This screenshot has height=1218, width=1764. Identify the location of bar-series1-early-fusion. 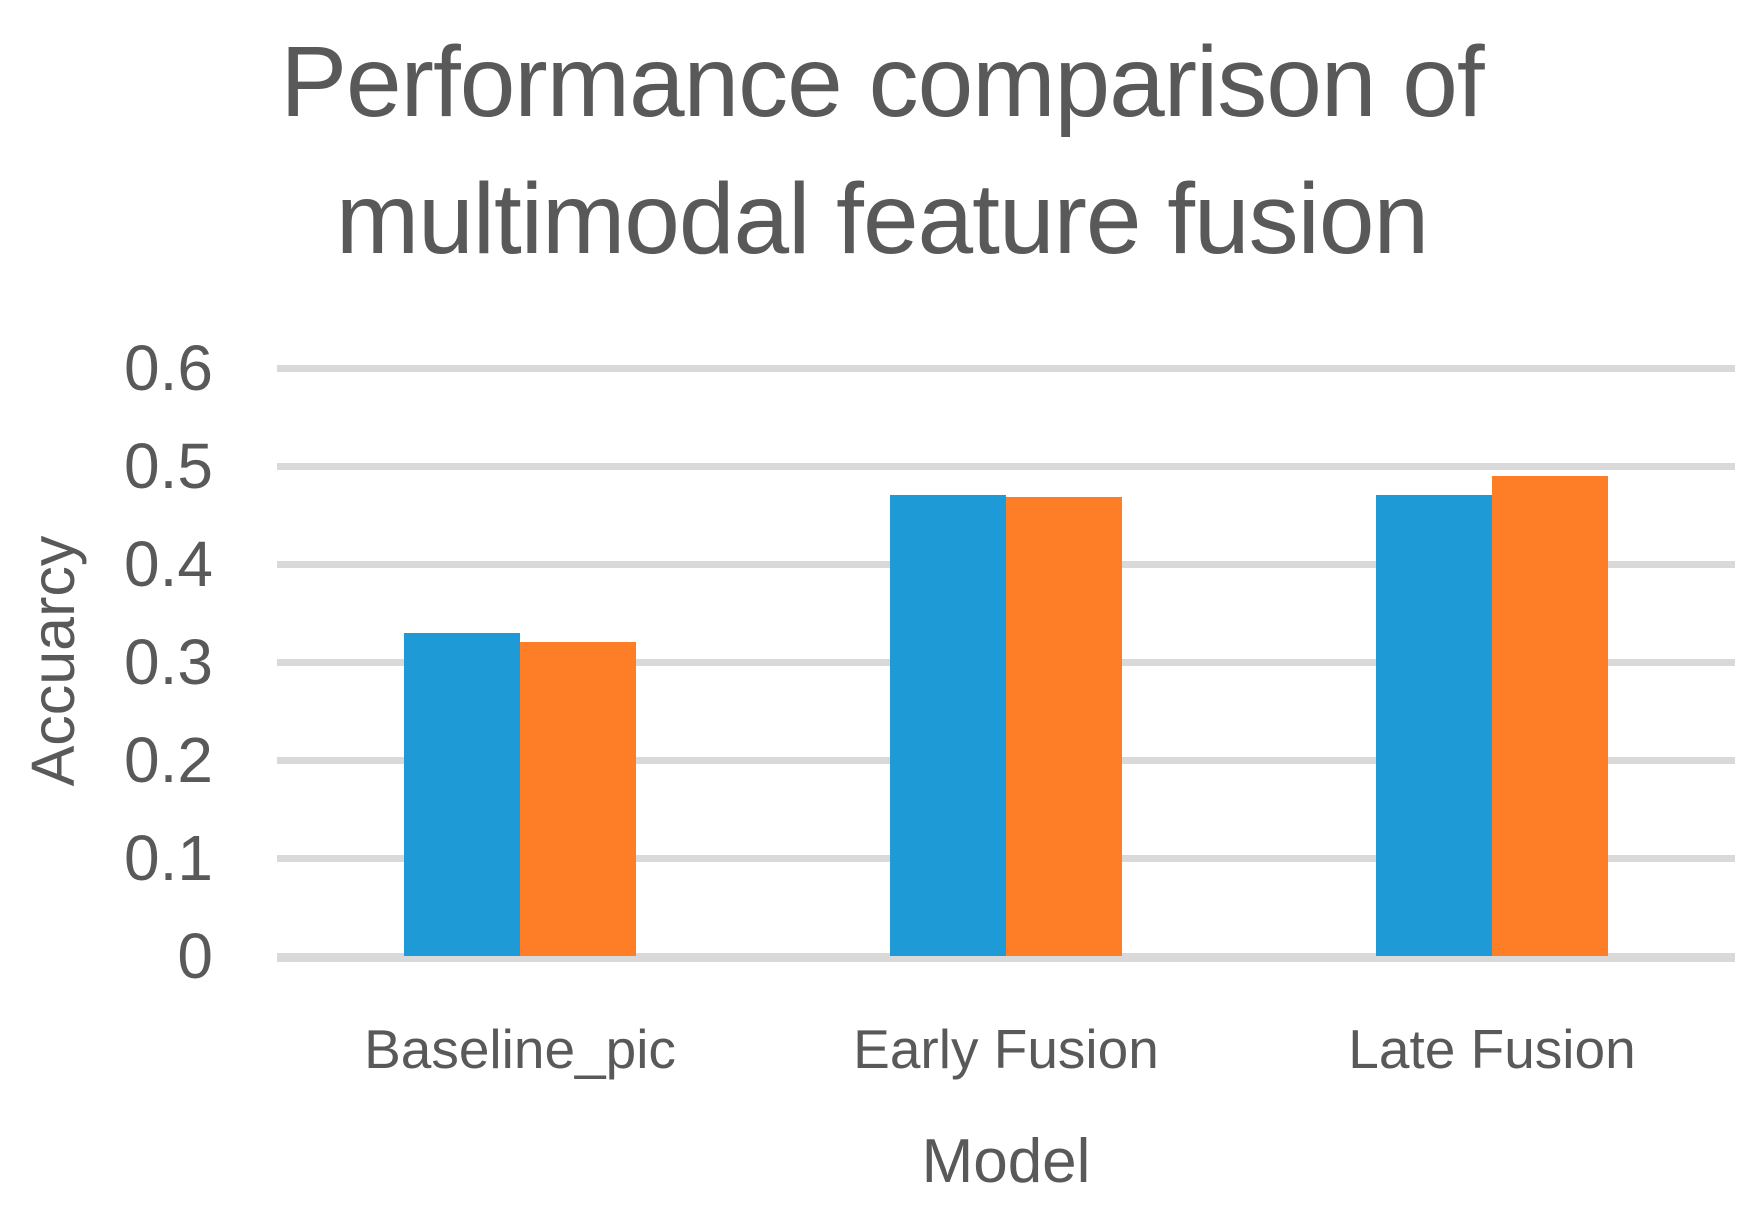
(948, 725).